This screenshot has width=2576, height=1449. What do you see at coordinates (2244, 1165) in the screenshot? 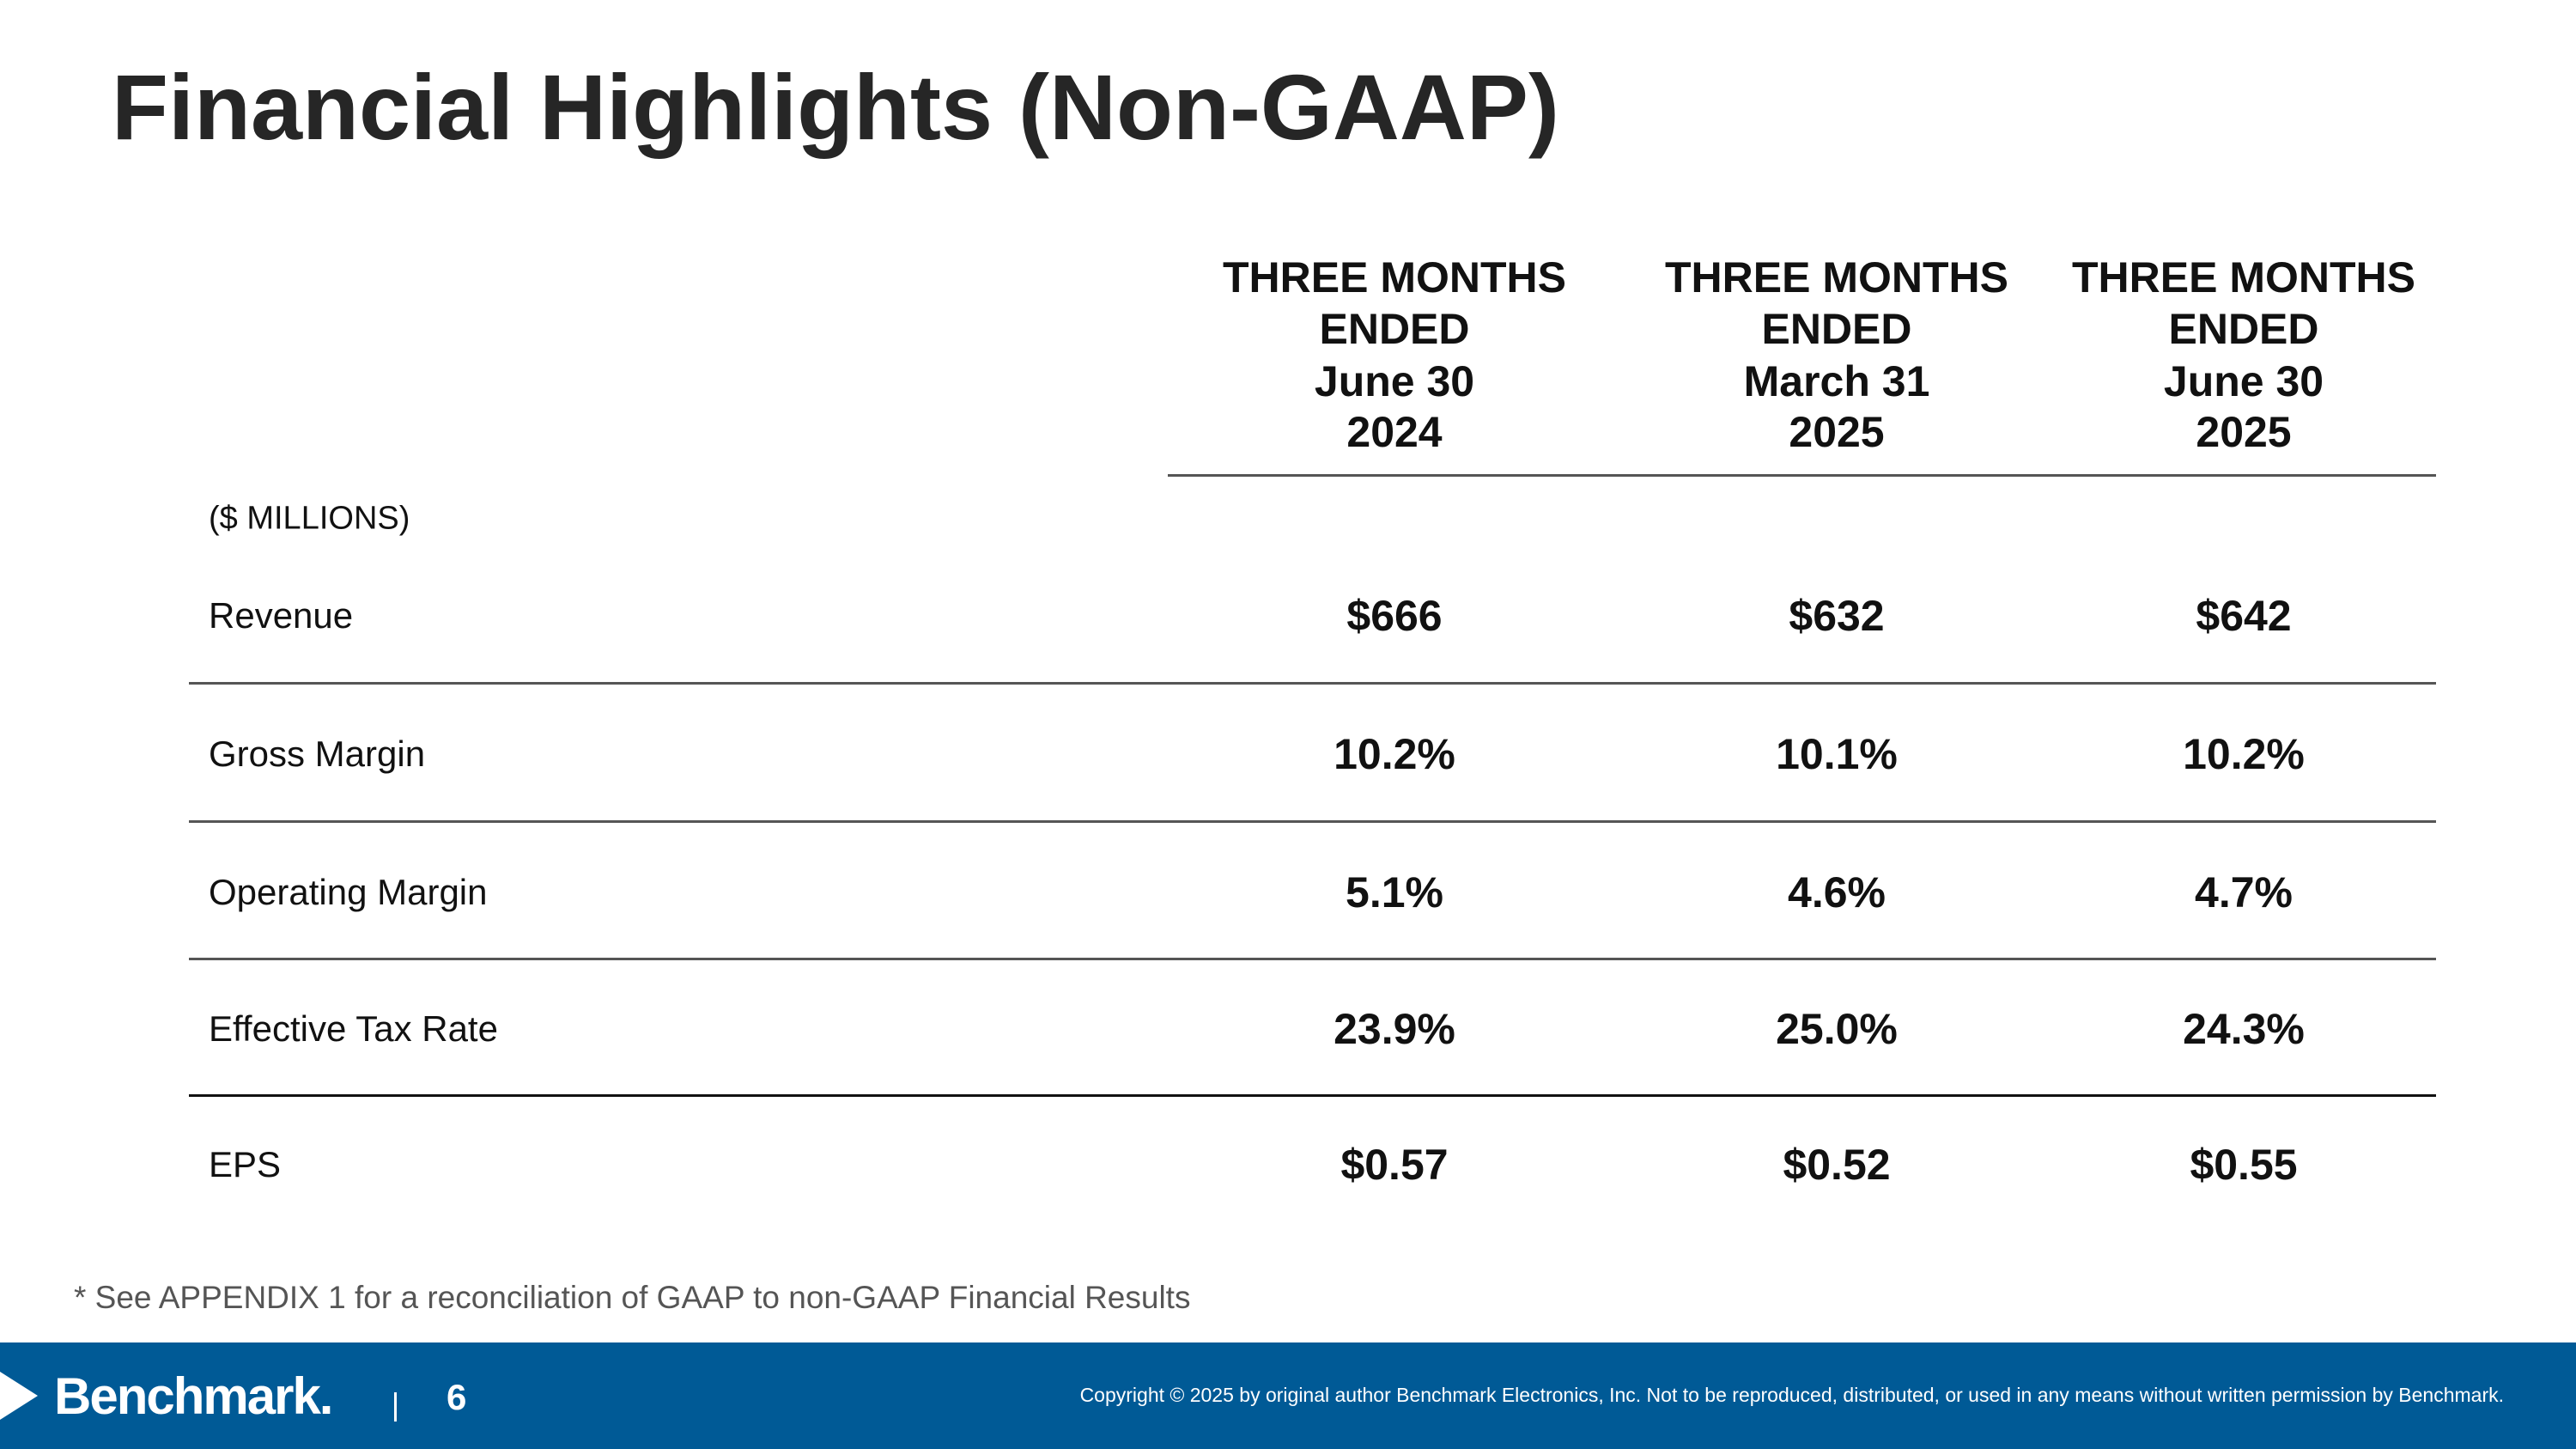
I see `cell-value: $0.55` at bounding box center [2244, 1165].